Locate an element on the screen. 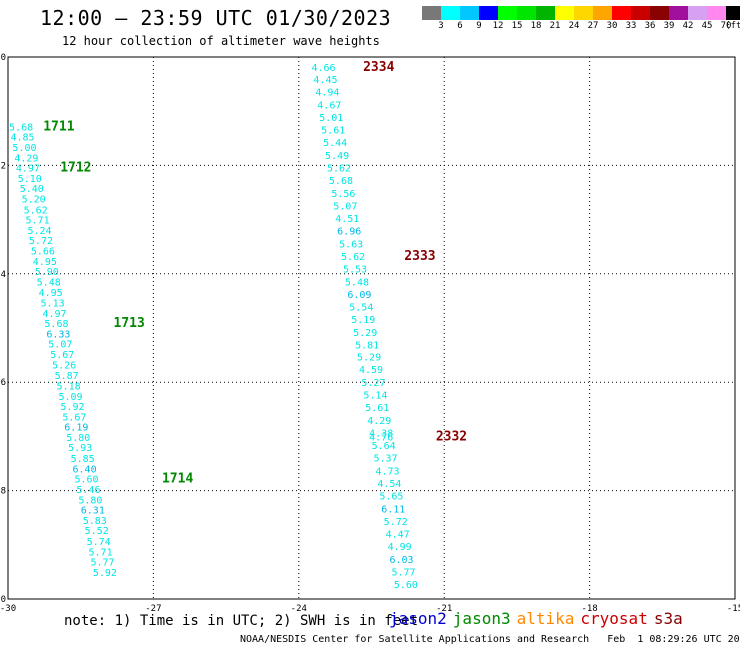 The width and height of the screenshot is (740, 650). wave-height-point: 6.96 is located at coordinates (349, 231).